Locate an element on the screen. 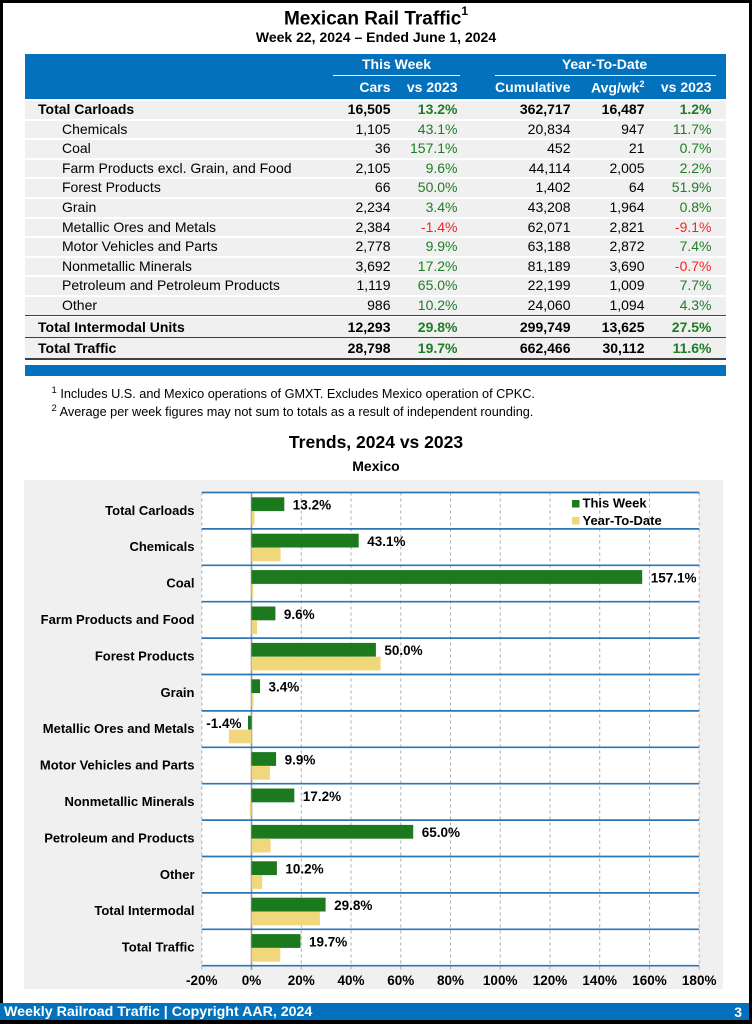 The height and width of the screenshot is (1024, 752). svg-text: Year-To-Date is located at coordinates (622, 519).